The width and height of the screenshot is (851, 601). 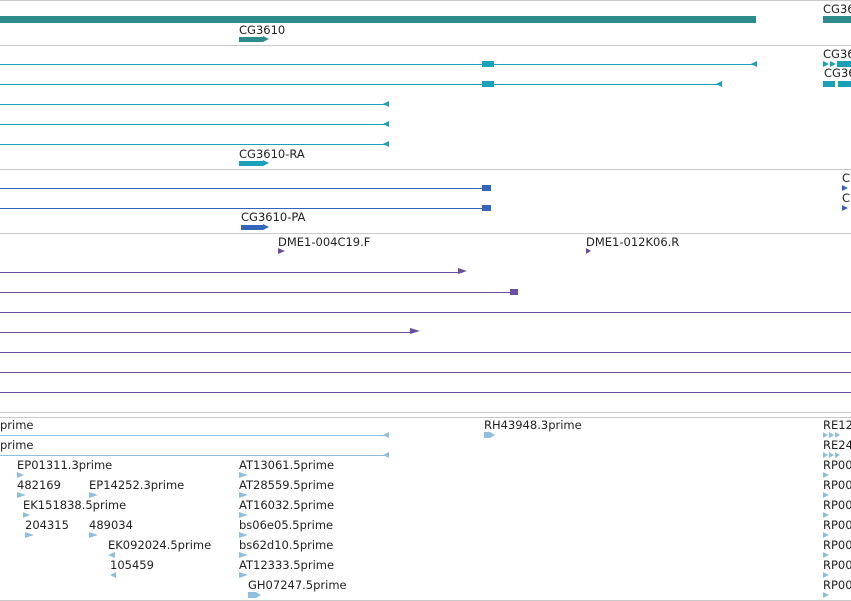 I want to click on est-label: 204315, so click(x=47, y=525).